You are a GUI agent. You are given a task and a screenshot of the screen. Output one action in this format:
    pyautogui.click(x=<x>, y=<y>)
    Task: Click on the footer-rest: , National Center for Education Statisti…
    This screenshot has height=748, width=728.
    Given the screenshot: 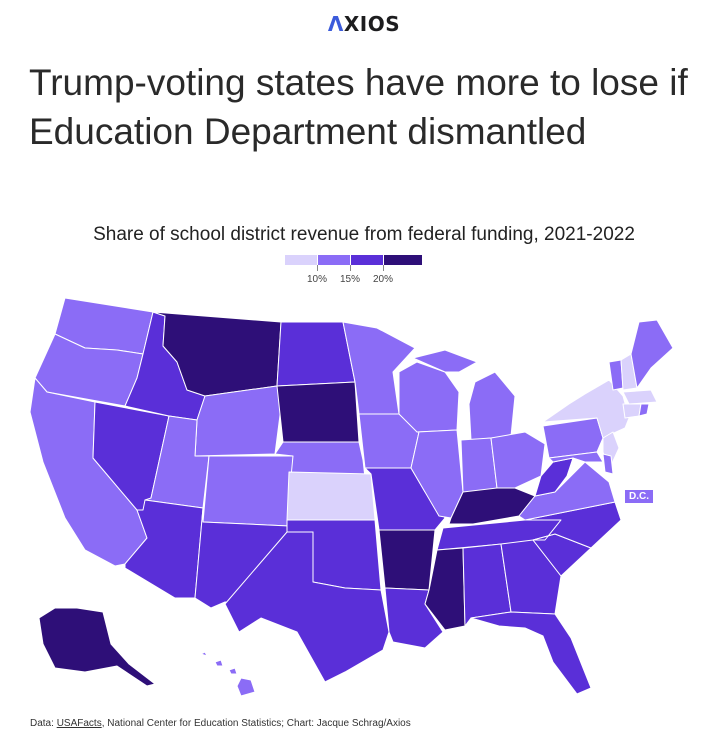 What is the action you would take?
    pyautogui.click(x=256, y=723)
    